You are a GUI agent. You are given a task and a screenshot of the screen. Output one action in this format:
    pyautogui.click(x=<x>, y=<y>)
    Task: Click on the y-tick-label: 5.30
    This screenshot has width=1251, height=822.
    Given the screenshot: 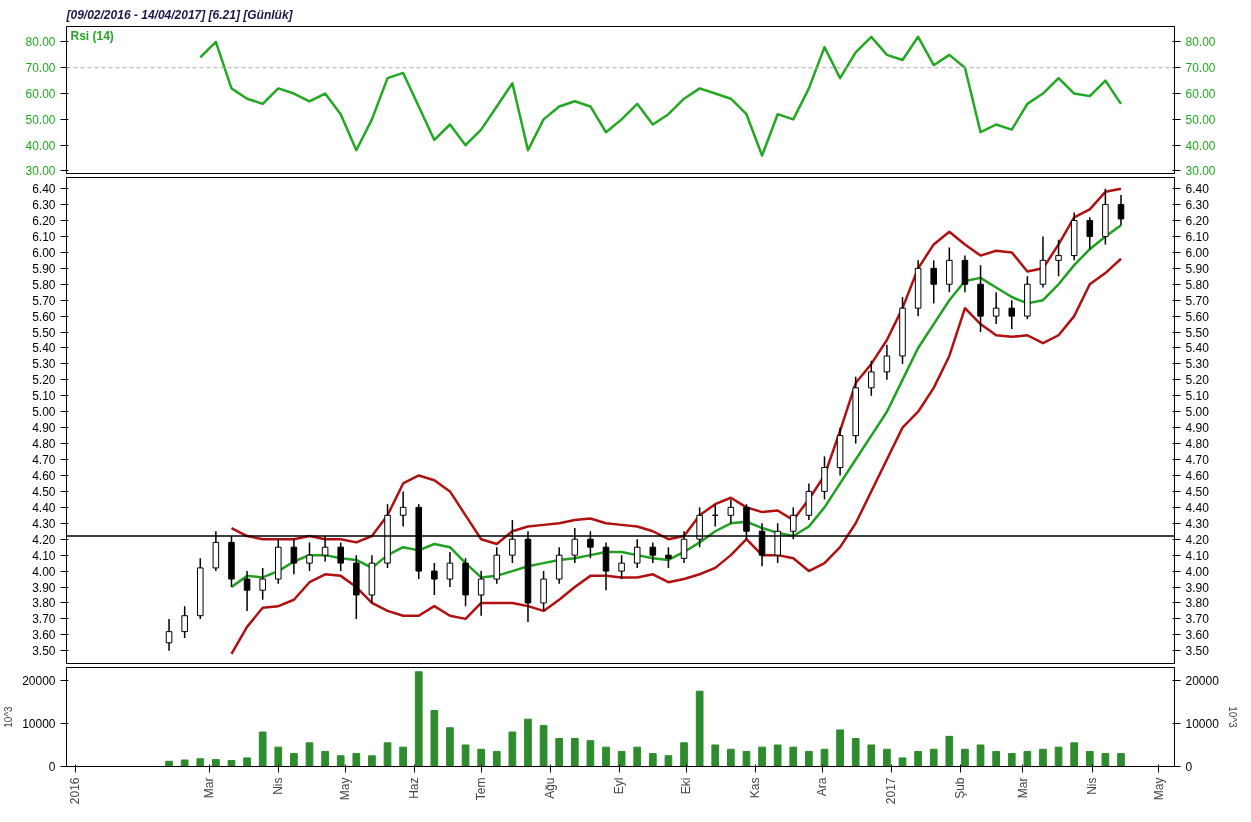 What is the action you would take?
    pyautogui.click(x=44, y=364)
    